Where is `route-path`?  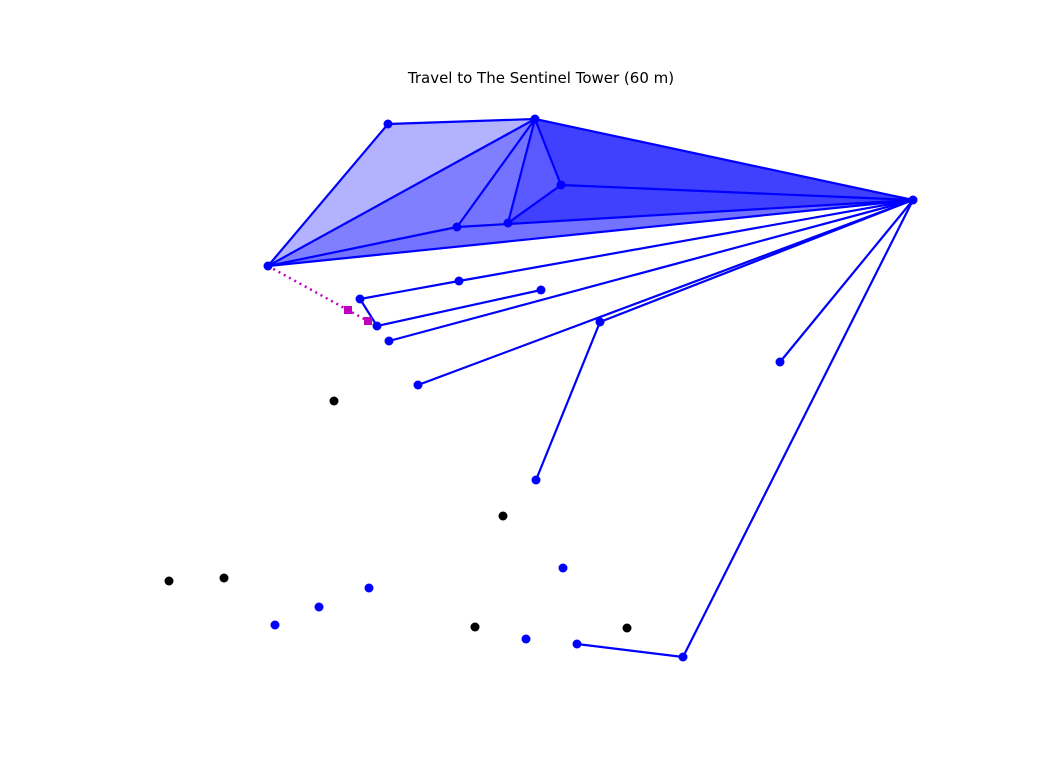
route-path is located at coordinates (322, 296).